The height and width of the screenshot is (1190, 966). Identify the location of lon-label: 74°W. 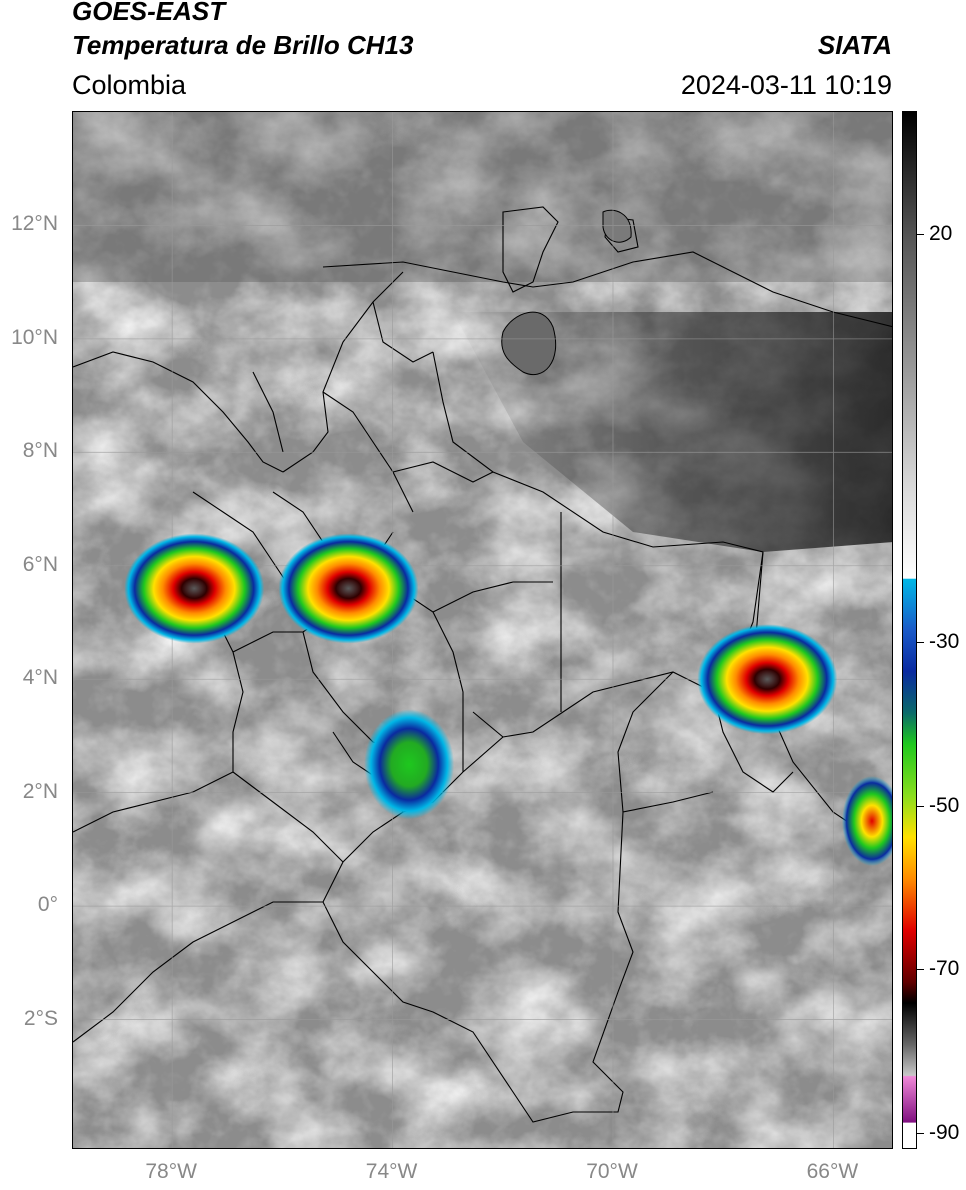
(391, 1171).